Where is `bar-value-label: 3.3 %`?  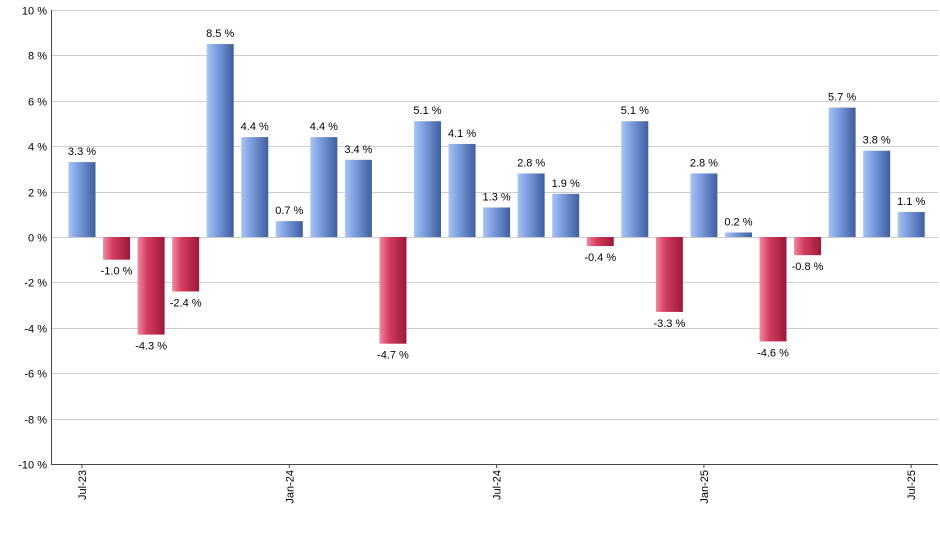
bar-value-label: 3.3 % is located at coordinates (82, 152).